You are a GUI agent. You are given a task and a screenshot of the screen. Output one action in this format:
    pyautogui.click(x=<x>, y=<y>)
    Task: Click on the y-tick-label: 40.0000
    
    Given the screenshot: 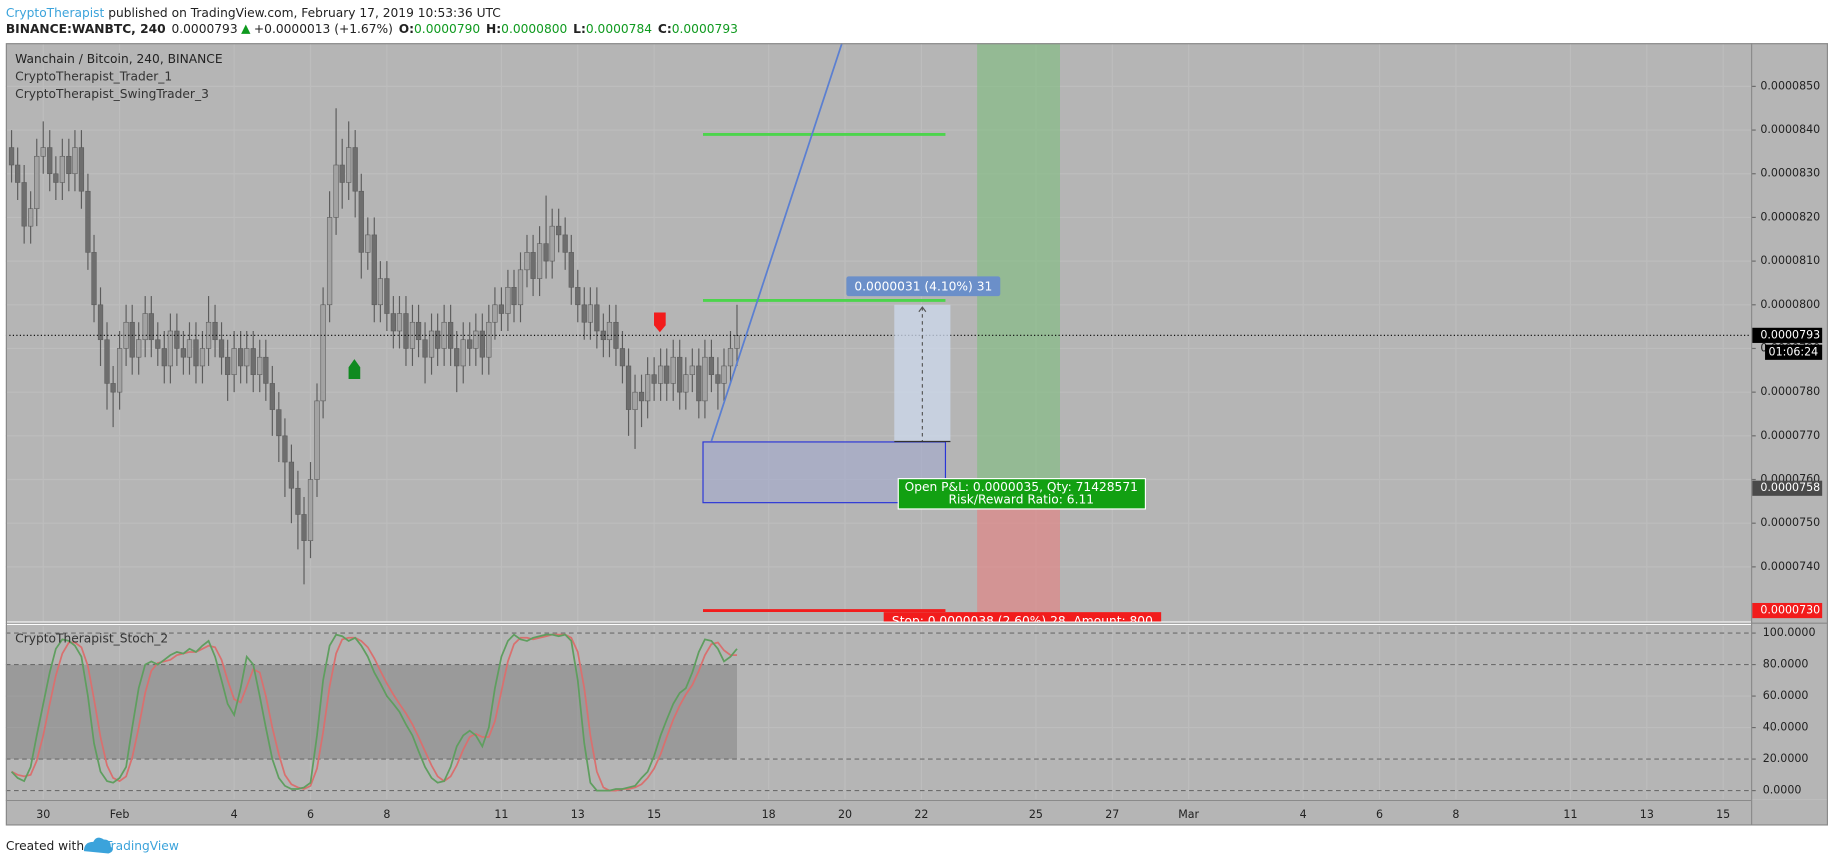 What is the action you would take?
    pyautogui.click(x=1786, y=727)
    